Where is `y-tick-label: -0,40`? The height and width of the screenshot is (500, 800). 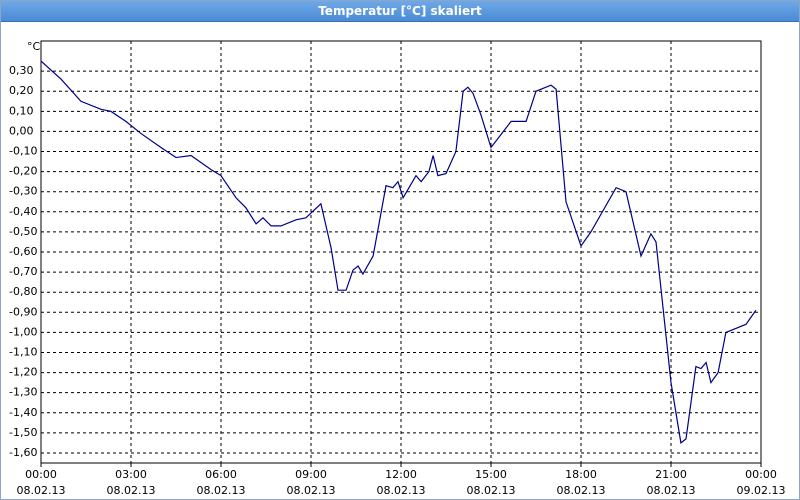
y-tick-label: -0,40 is located at coordinates (23, 211).